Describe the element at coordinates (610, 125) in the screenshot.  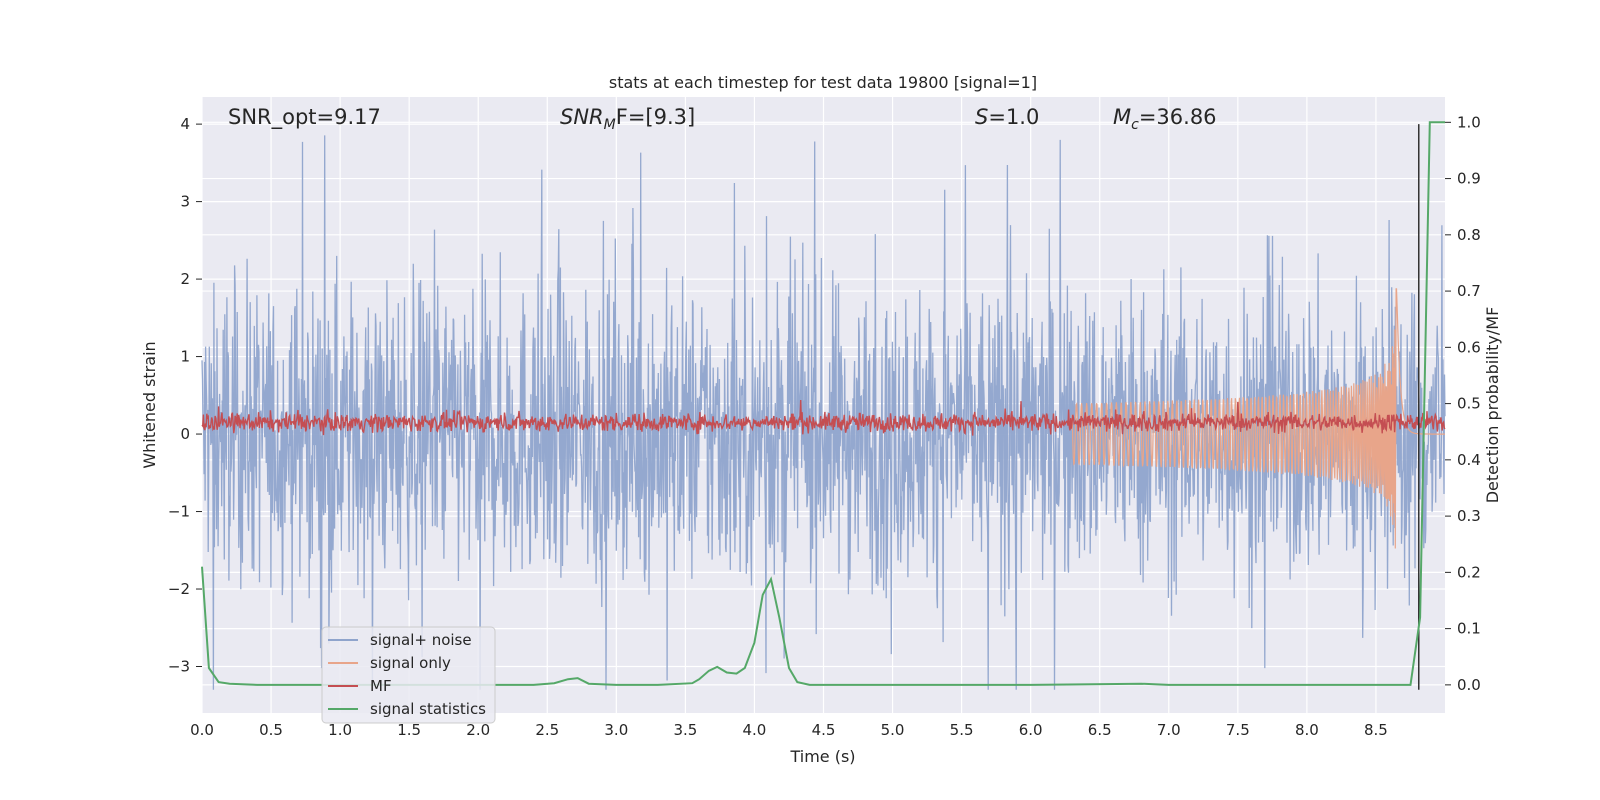
I see `annotation-snr-mf-sub: M` at that location.